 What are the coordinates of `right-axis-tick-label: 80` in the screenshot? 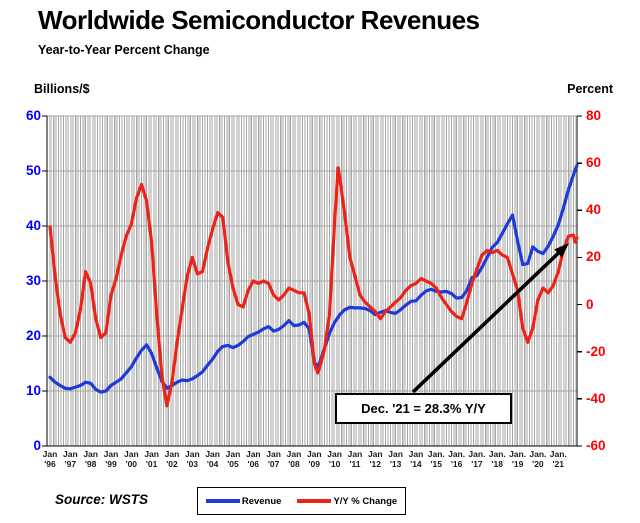 It's located at (594, 115).